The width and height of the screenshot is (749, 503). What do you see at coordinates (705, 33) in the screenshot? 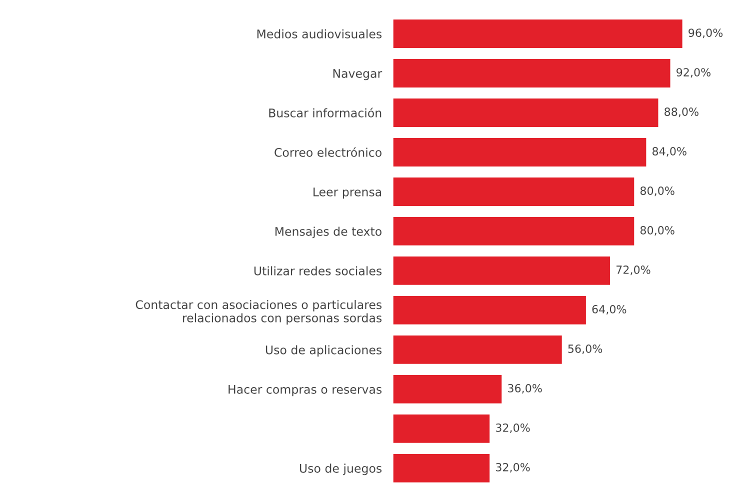
I see `data-label: 96,0%` at bounding box center [705, 33].